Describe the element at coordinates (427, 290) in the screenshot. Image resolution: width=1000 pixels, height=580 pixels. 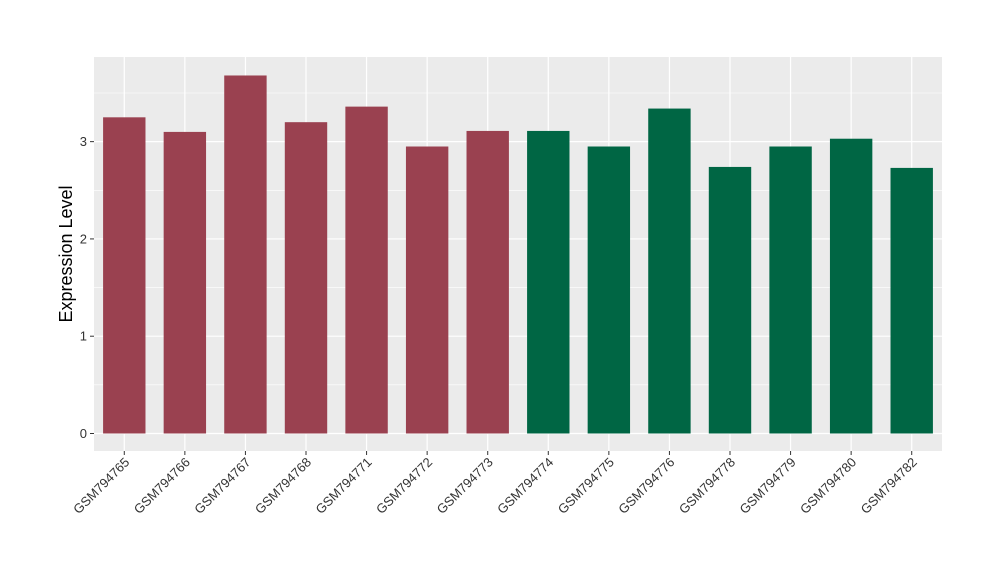
I see `bar-GSM794772` at that location.